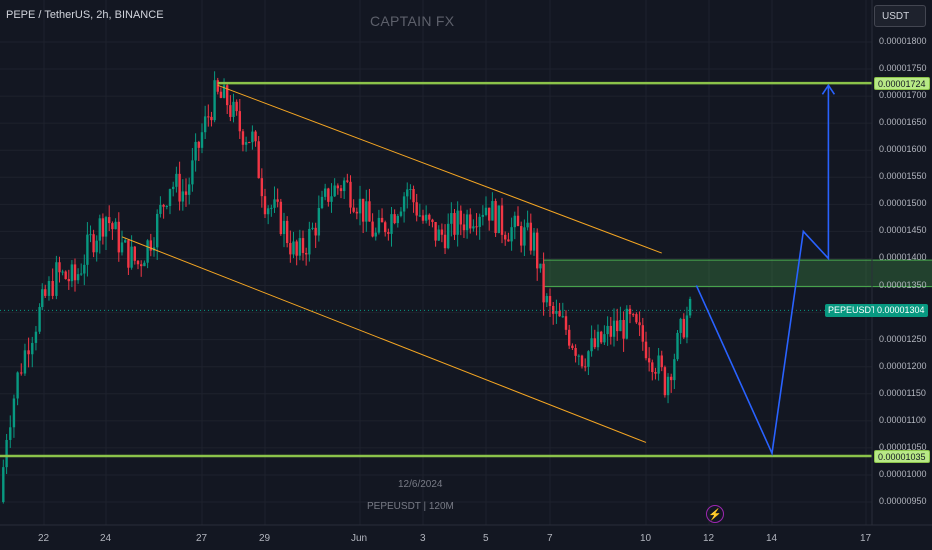 Image resolution: width=932 pixels, height=550 pixels. What do you see at coordinates (412, 21) in the screenshot?
I see `watermark: CAPTAIN FX` at bounding box center [412, 21].